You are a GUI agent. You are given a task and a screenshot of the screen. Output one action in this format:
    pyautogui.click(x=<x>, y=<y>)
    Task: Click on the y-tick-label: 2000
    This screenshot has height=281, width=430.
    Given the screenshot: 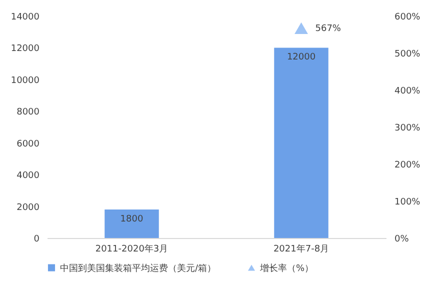 What is the action you would take?
    pyautogui.click(x=28, y=207)
    